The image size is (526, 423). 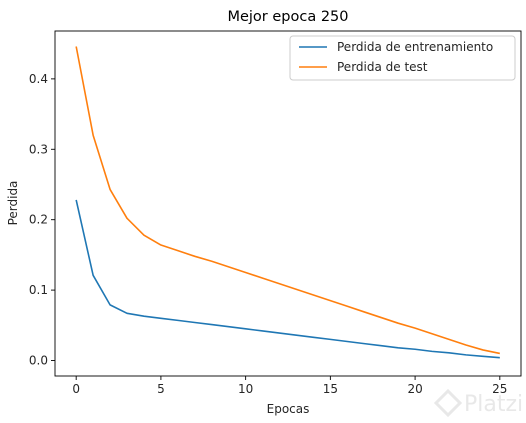 What do you see at coordinates (330, 389) in the screenshot?
I see `x-tick-label: 15` at bounding box center [330, 389].